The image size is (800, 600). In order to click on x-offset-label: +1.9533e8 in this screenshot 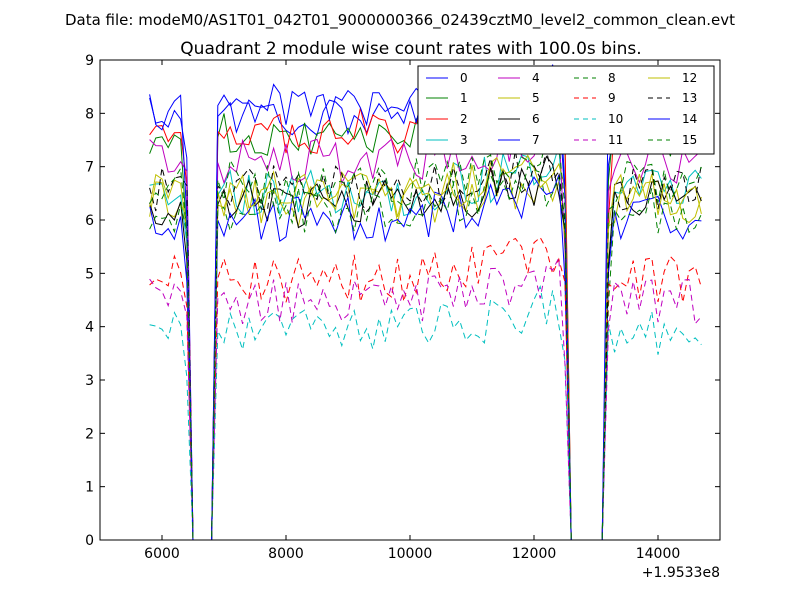, I will do `click(681, 573)`.